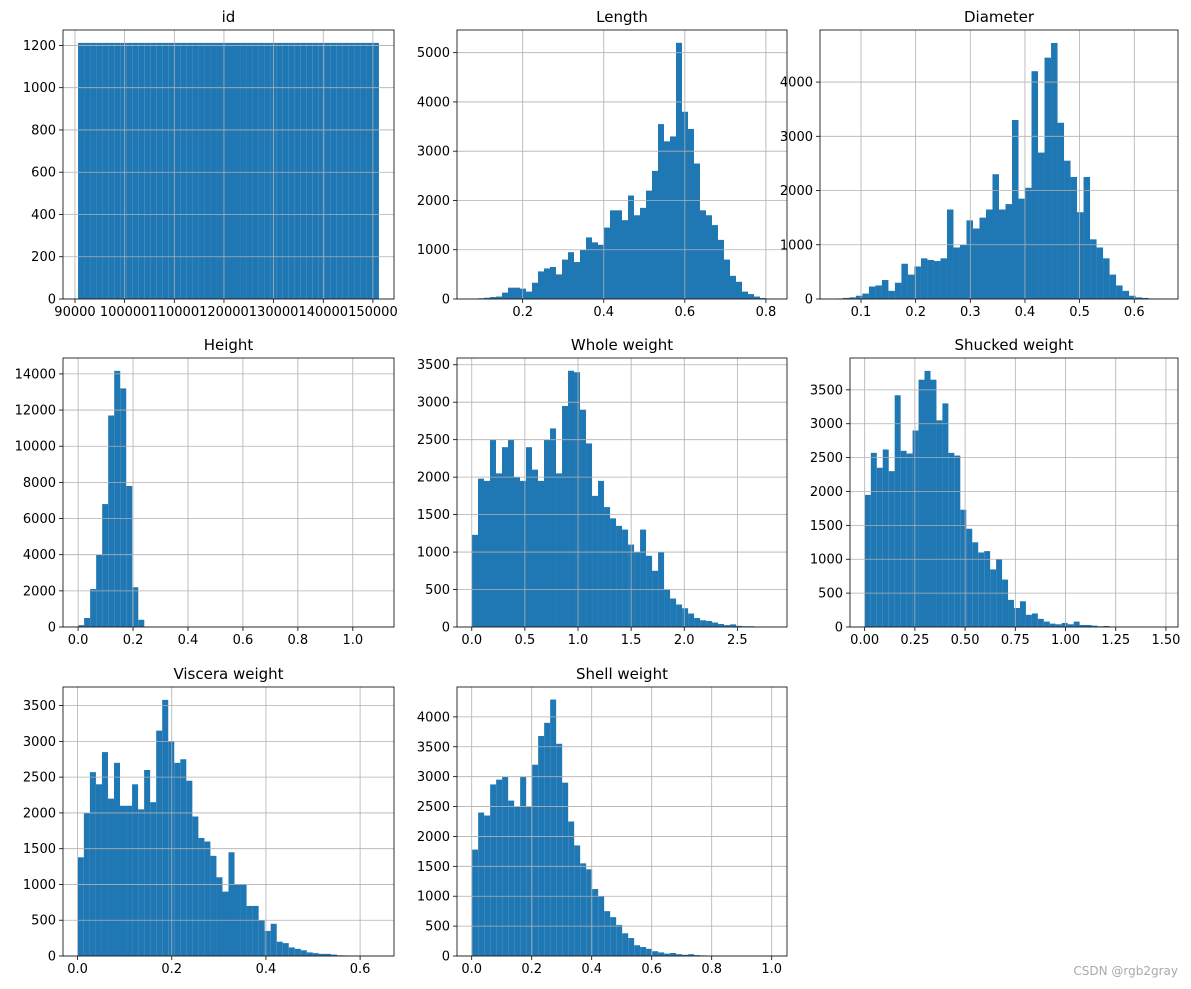 This screenshot has height=989, width=1191. Describe the element at coordinates (43, 215) in the screenshot. I see `y-tick-label: 400` at that location.